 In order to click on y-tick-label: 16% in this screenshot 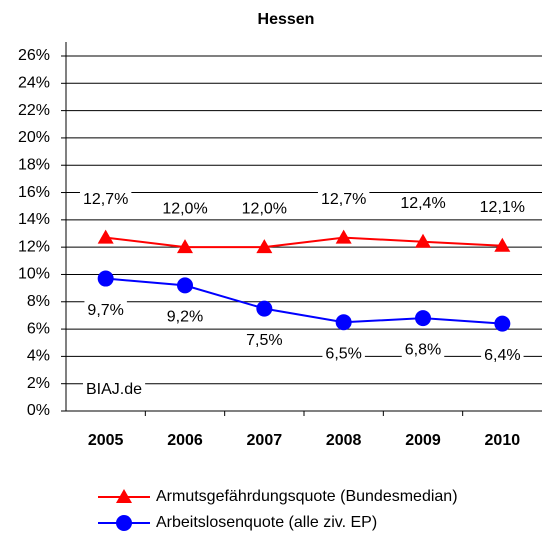, I will do `click(34, 192)`.